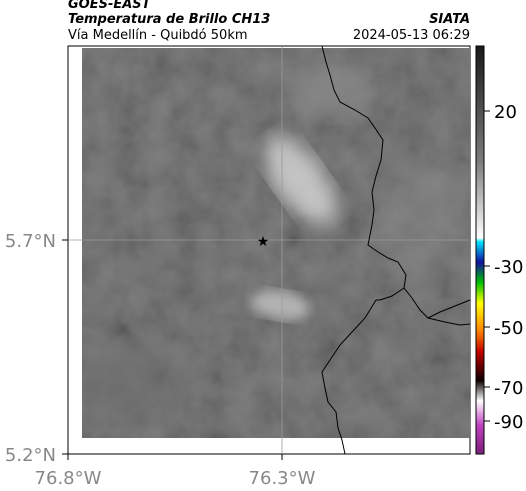 The image size is (526, 491). Describe the element at coordinates (30, 241) in the screenshot. I see `lat-tick-label: 5.7°N` at that location.